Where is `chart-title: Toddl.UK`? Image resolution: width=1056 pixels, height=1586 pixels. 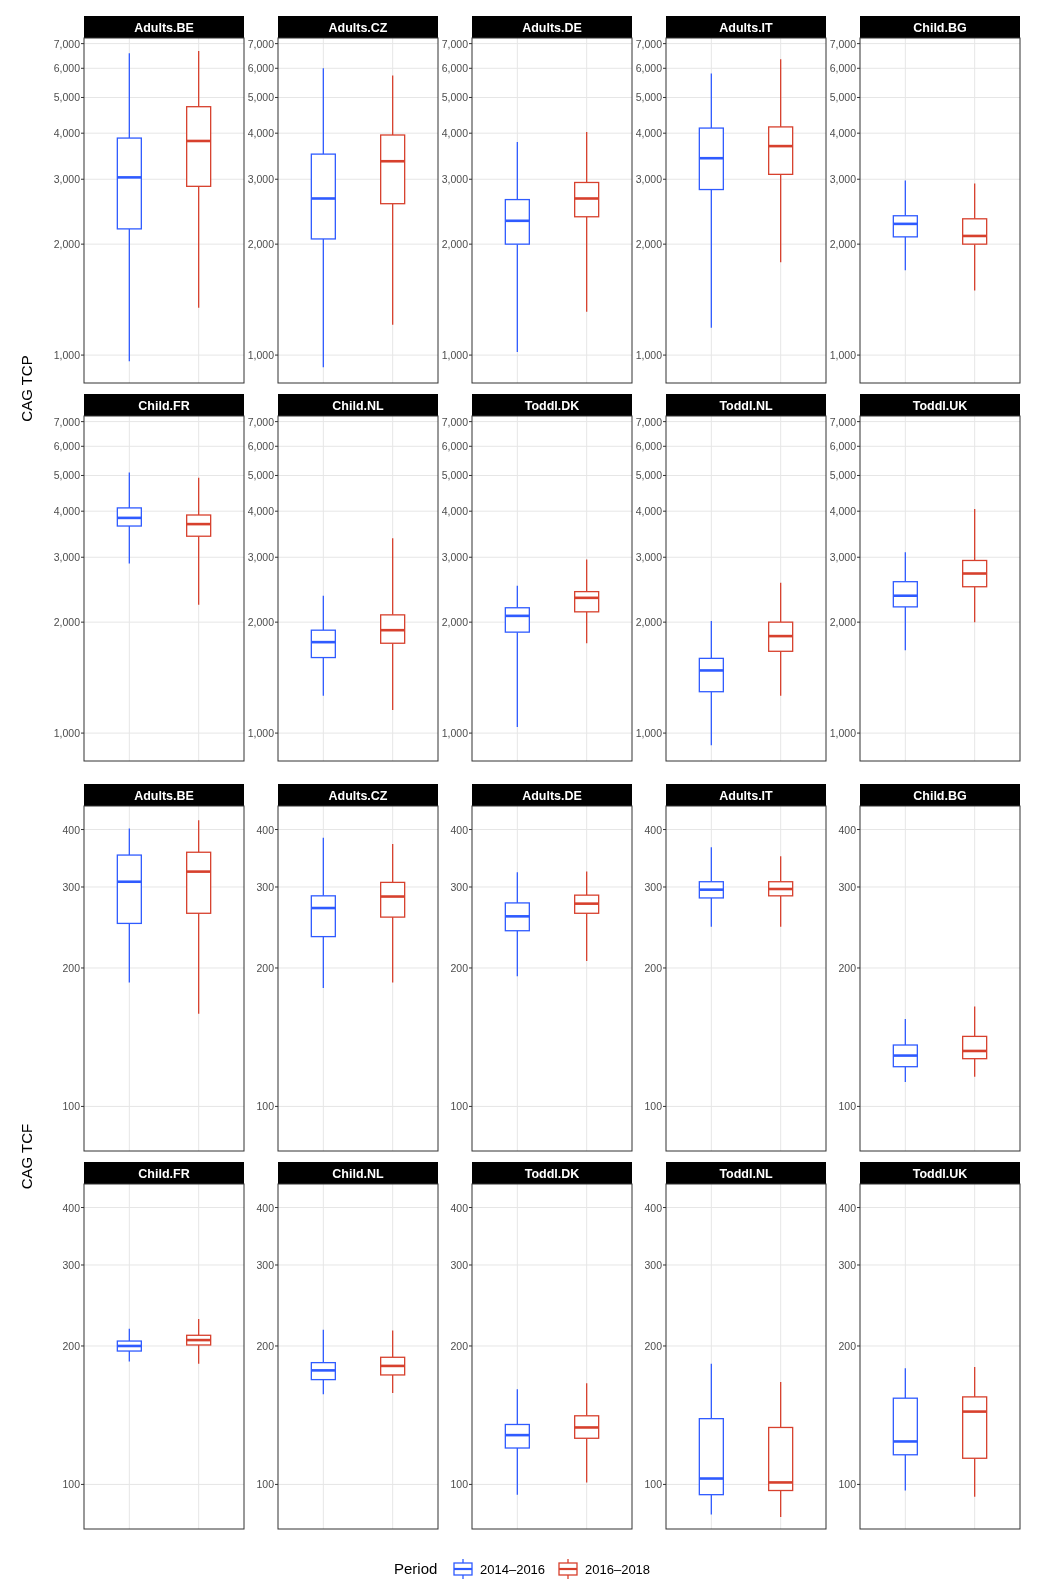
chart-title: Toddl.UK is located at coordinates (940, 405).